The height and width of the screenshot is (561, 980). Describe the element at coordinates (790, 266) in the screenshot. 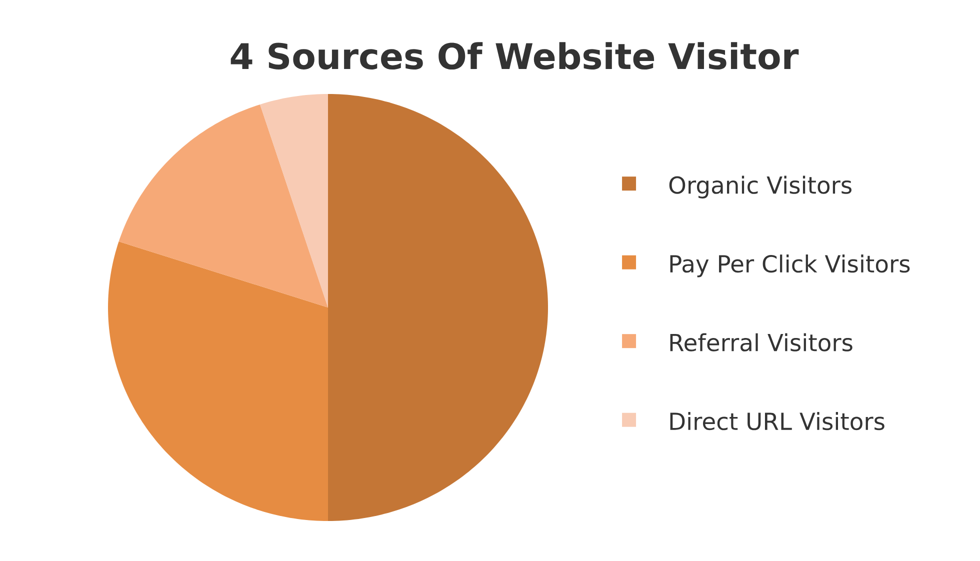

I see `legend-label: Pay Per Click Visitors` at that location.